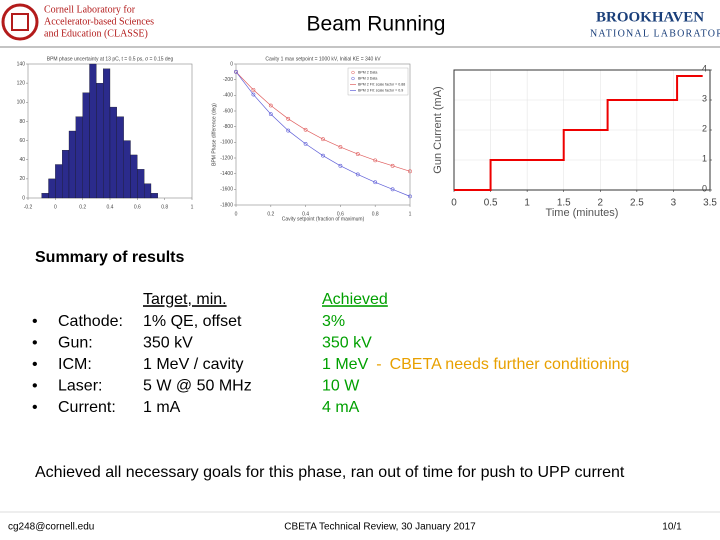 This screenshot has width=720, height=540. I want to click on bnl-name: BROOKHAVEN, so click(650, 17).